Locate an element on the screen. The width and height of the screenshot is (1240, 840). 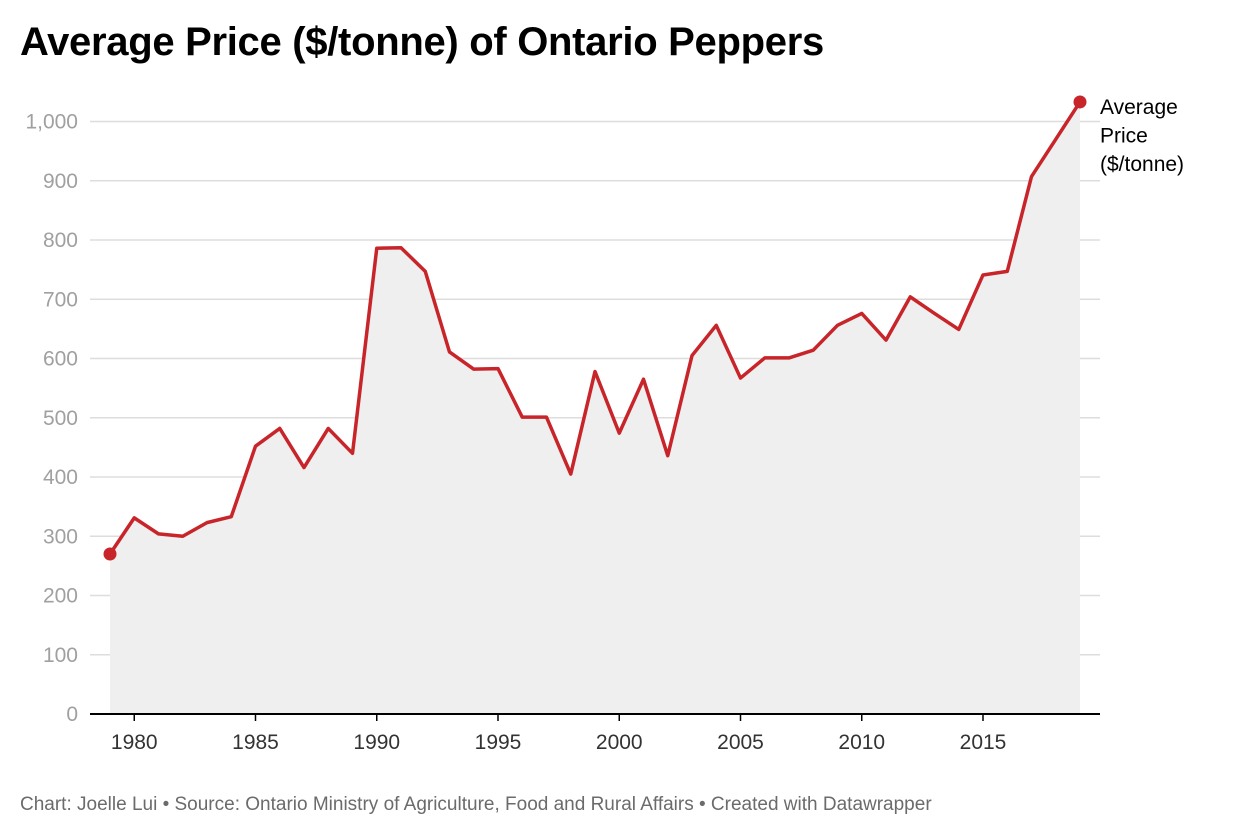
x-tick-label: 2000 is located at coordinates (619, 742).